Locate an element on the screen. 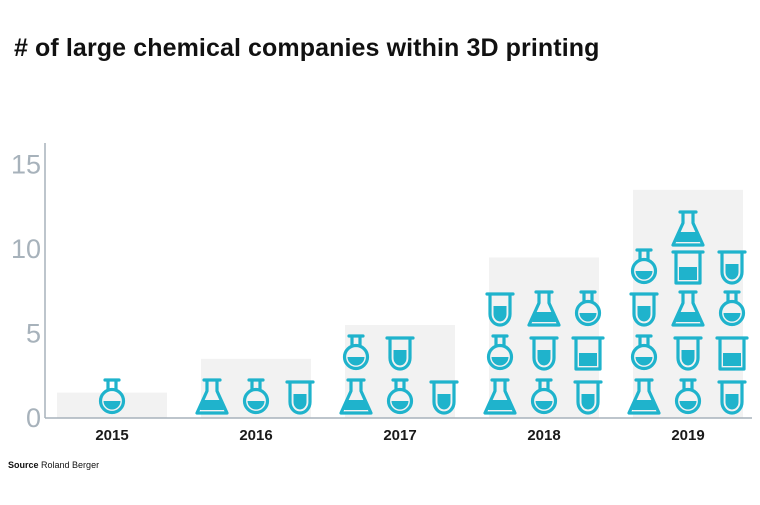 The height and width of the screenshot is (505, 760). x-category-label: 2015 is located at coordinates (111, 435).